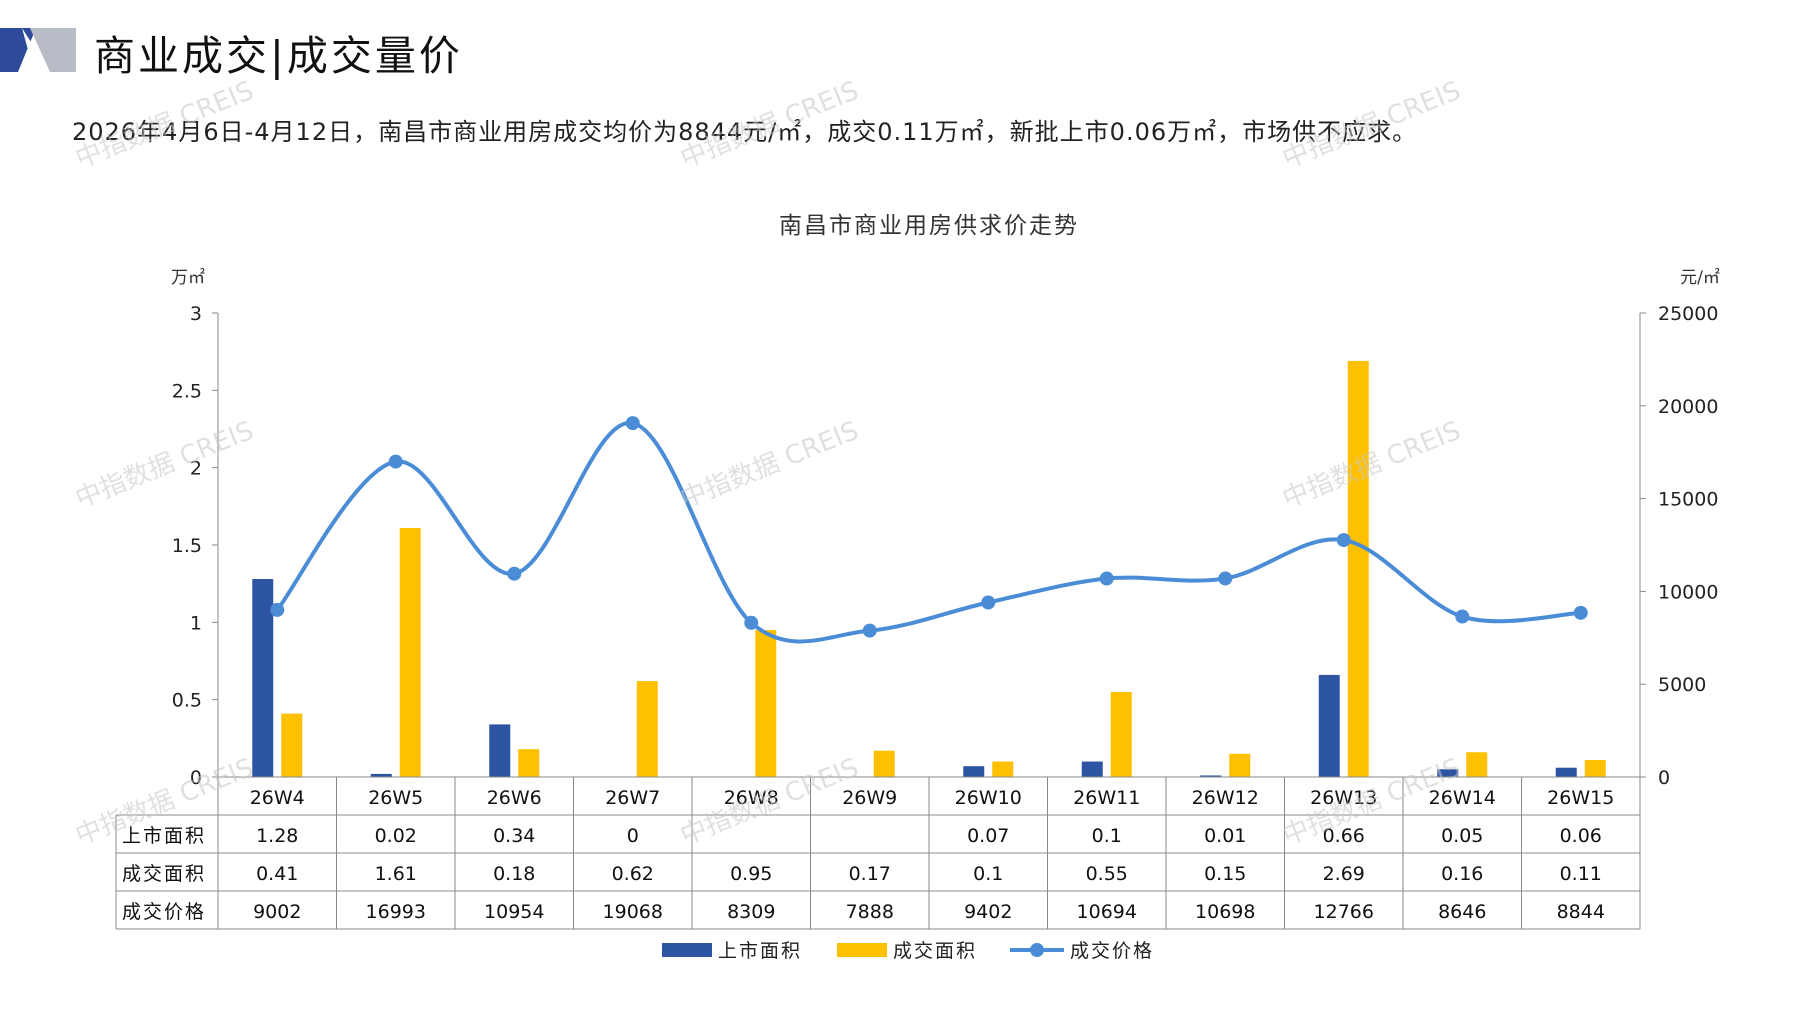 The image size is (1797, 1010). Describe the element at coordinates (687, 950) in the screenshot. I see `legend-swatch-supply` at that location.